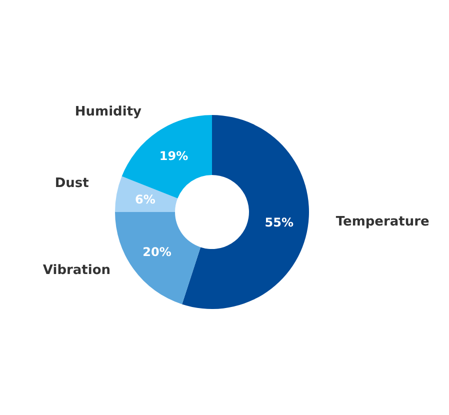 The width and height of the screenshot is (449, 415). What do you see at coordinates (279, 223) in the screenshot?
I see `data-label: 55%` at bounding box center [279, 223].